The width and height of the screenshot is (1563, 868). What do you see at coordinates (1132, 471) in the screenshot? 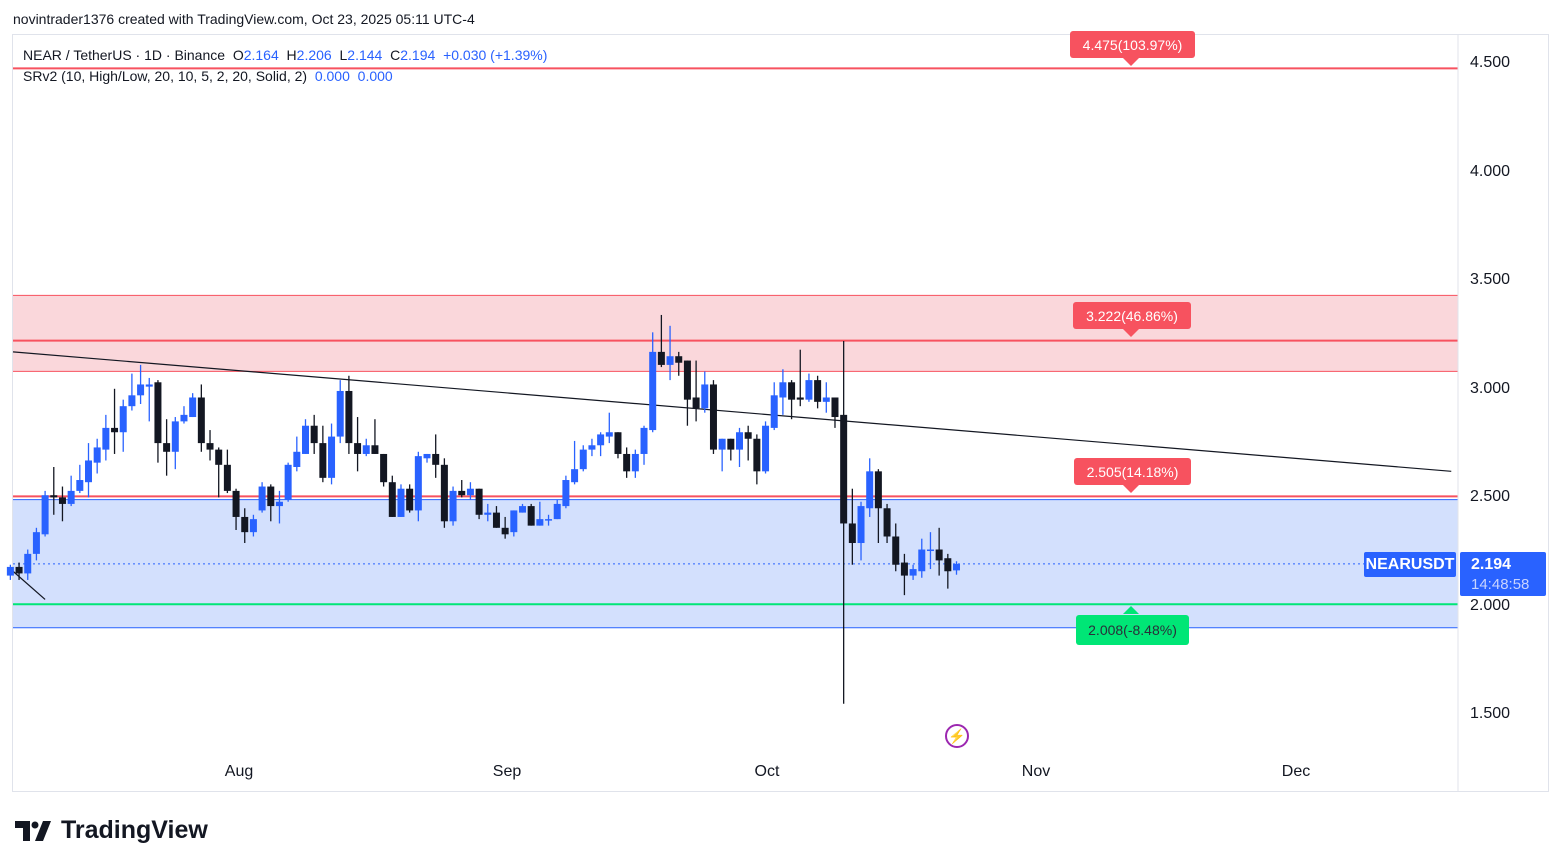
I see `level-label-2505: 2.505(14.18%)` at bounding box center [1132, 471].